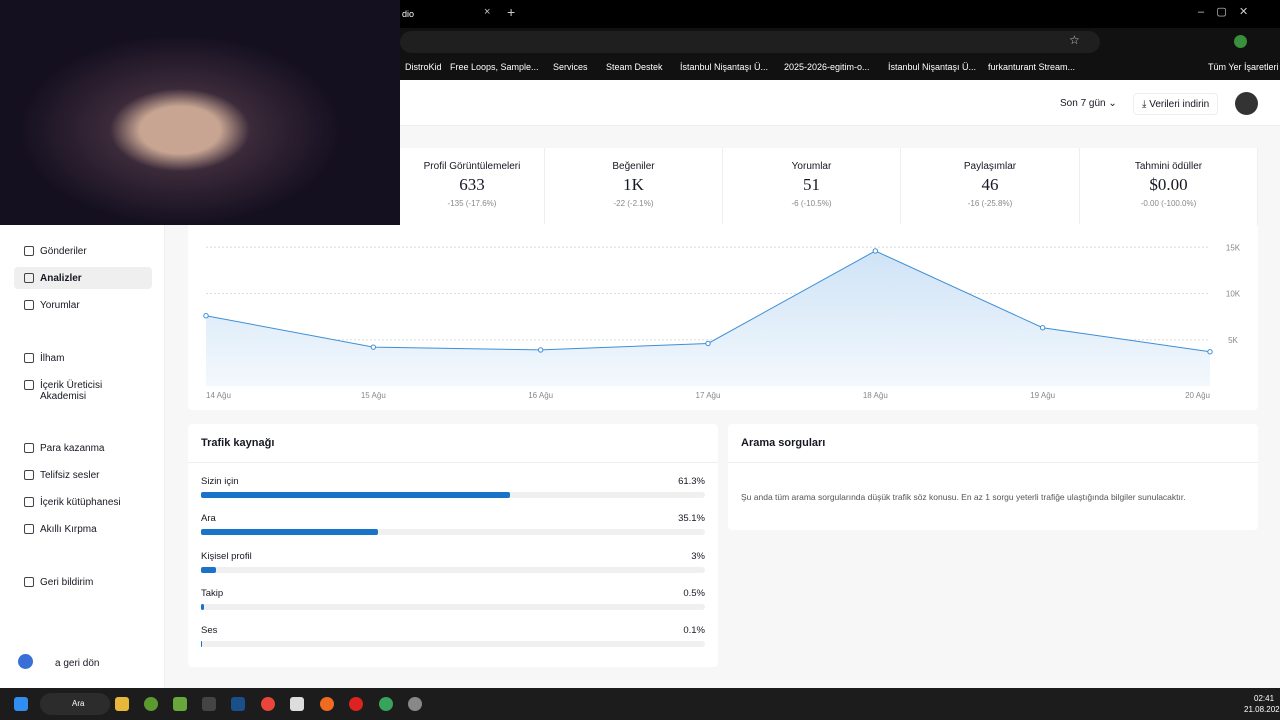 Image resolution: width=1280 pixels, height=720 pixels. I want to click on taskbar: Ara 02:41 21.08.2026, so click(640, 704).